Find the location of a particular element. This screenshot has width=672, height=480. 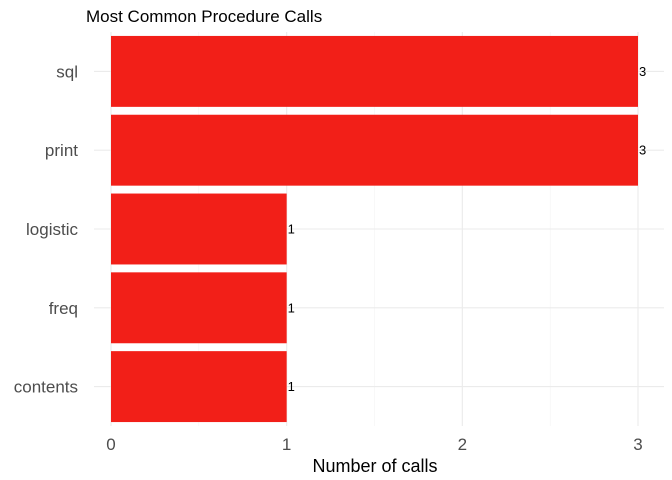

data-label-sql: 3 is located at coordinates (642, 71).